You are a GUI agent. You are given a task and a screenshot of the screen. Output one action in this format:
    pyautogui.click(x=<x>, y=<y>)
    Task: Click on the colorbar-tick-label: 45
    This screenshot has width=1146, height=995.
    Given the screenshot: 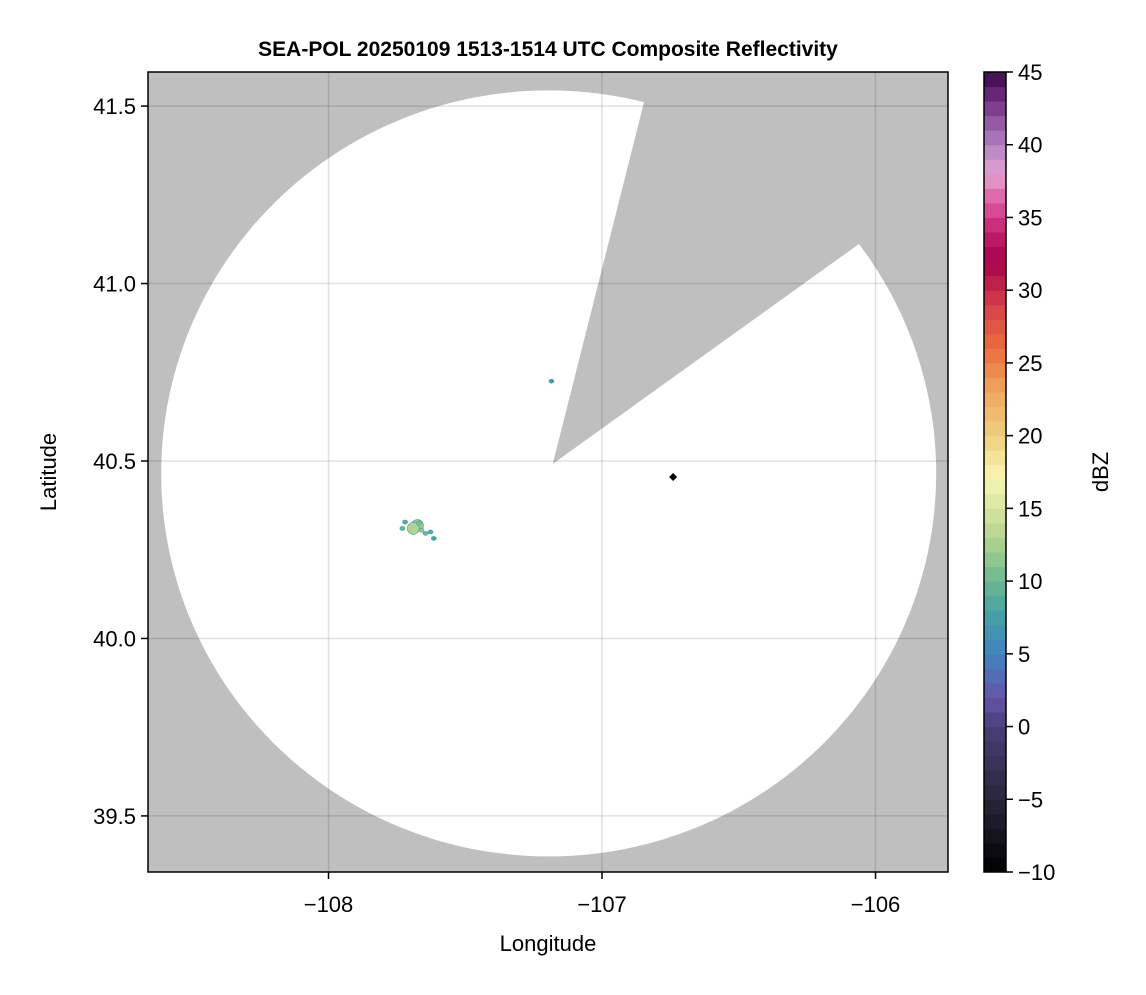 What is the action you would take?
    pyautogui.click(x=1030, y=72)
    